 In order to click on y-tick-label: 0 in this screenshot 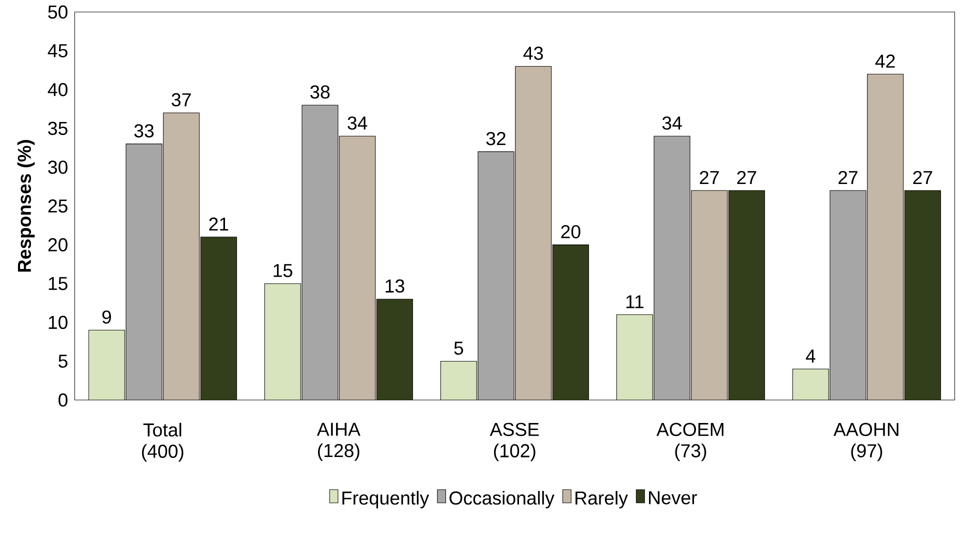, I will do `click(63, 400)`.